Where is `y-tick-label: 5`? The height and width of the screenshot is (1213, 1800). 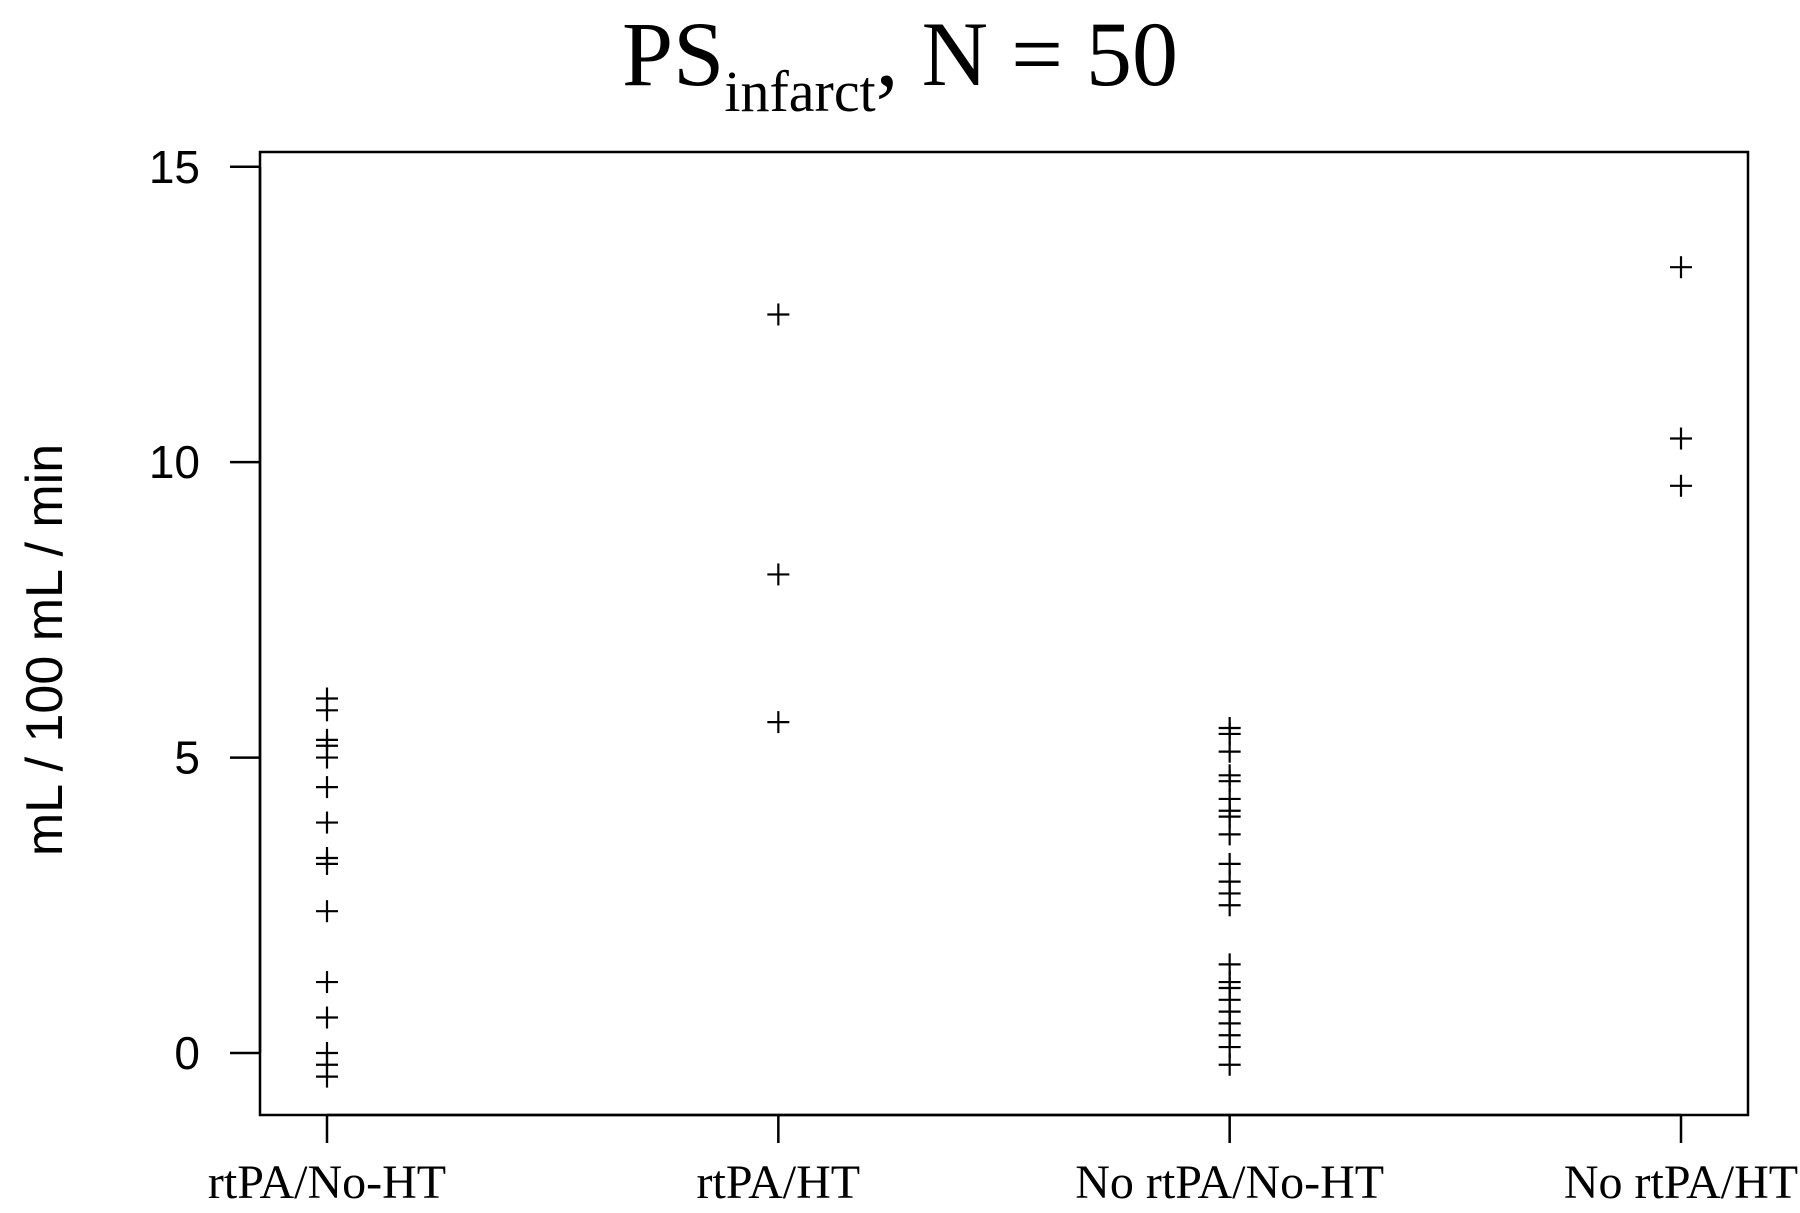 y-tick-label: 5 is located at coordinates (187, 758).